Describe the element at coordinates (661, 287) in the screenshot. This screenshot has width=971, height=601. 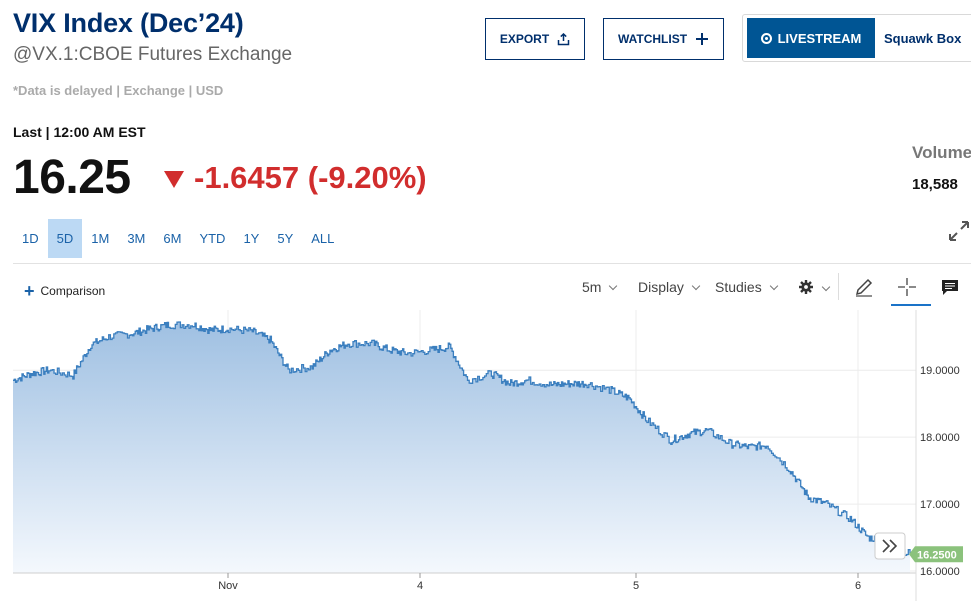
I see `display-label: Display` at that location.